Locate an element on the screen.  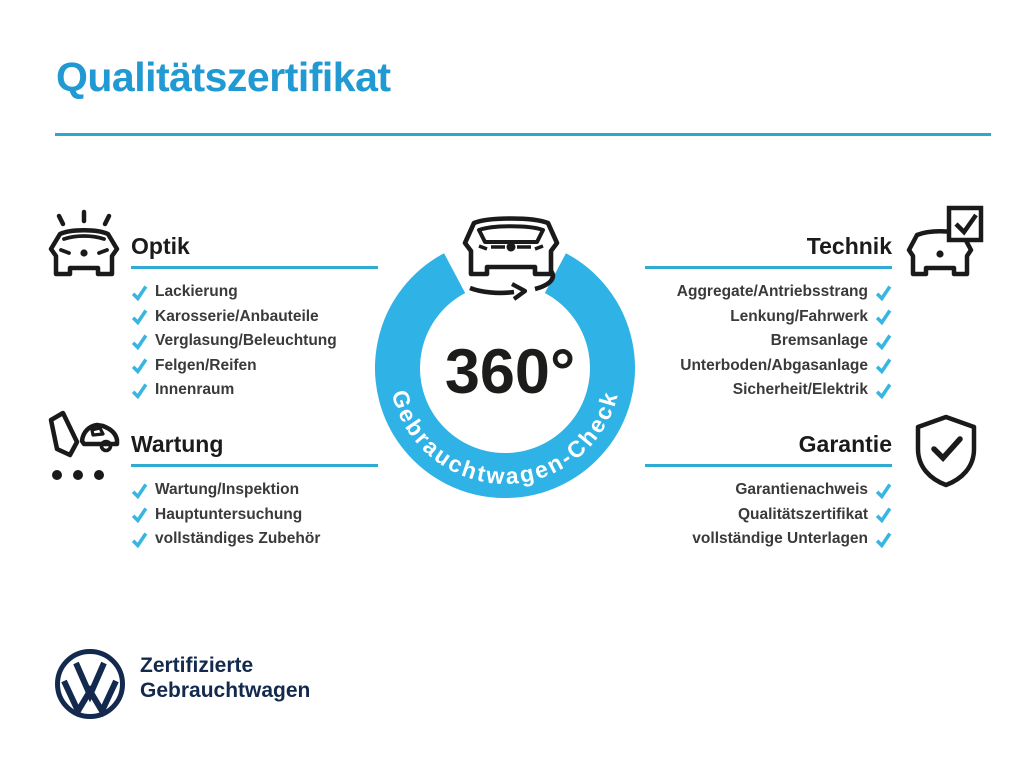
footer-brand-line2: Gebrauchtwagen is located at coordinates (225, 690).